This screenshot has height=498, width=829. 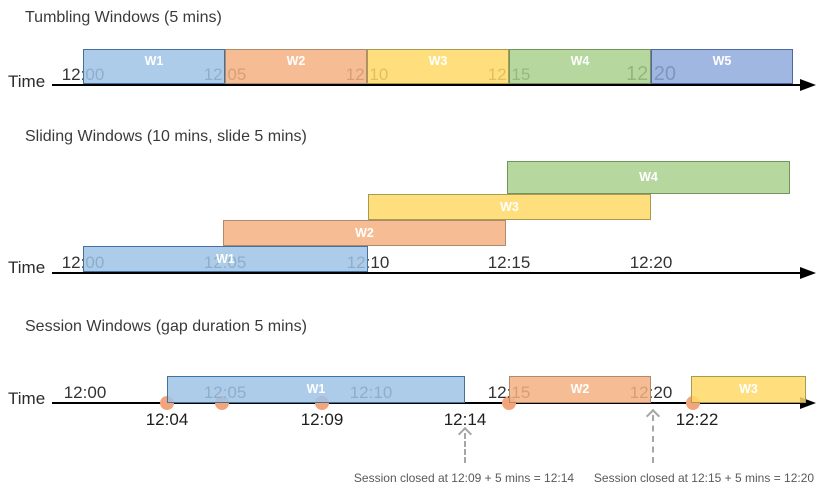 I want to click on sliding-time-axis, so click(x=426, y=273).